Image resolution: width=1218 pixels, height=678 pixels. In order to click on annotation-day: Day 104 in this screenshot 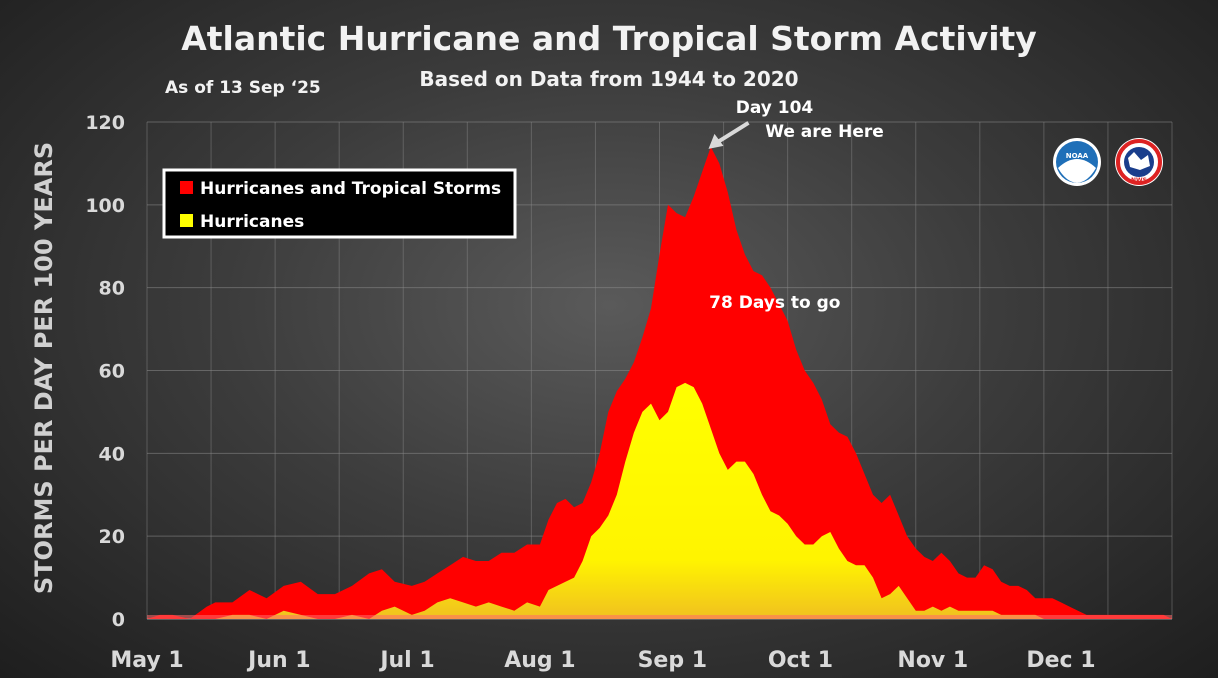, I will do `click(775, 108)`.